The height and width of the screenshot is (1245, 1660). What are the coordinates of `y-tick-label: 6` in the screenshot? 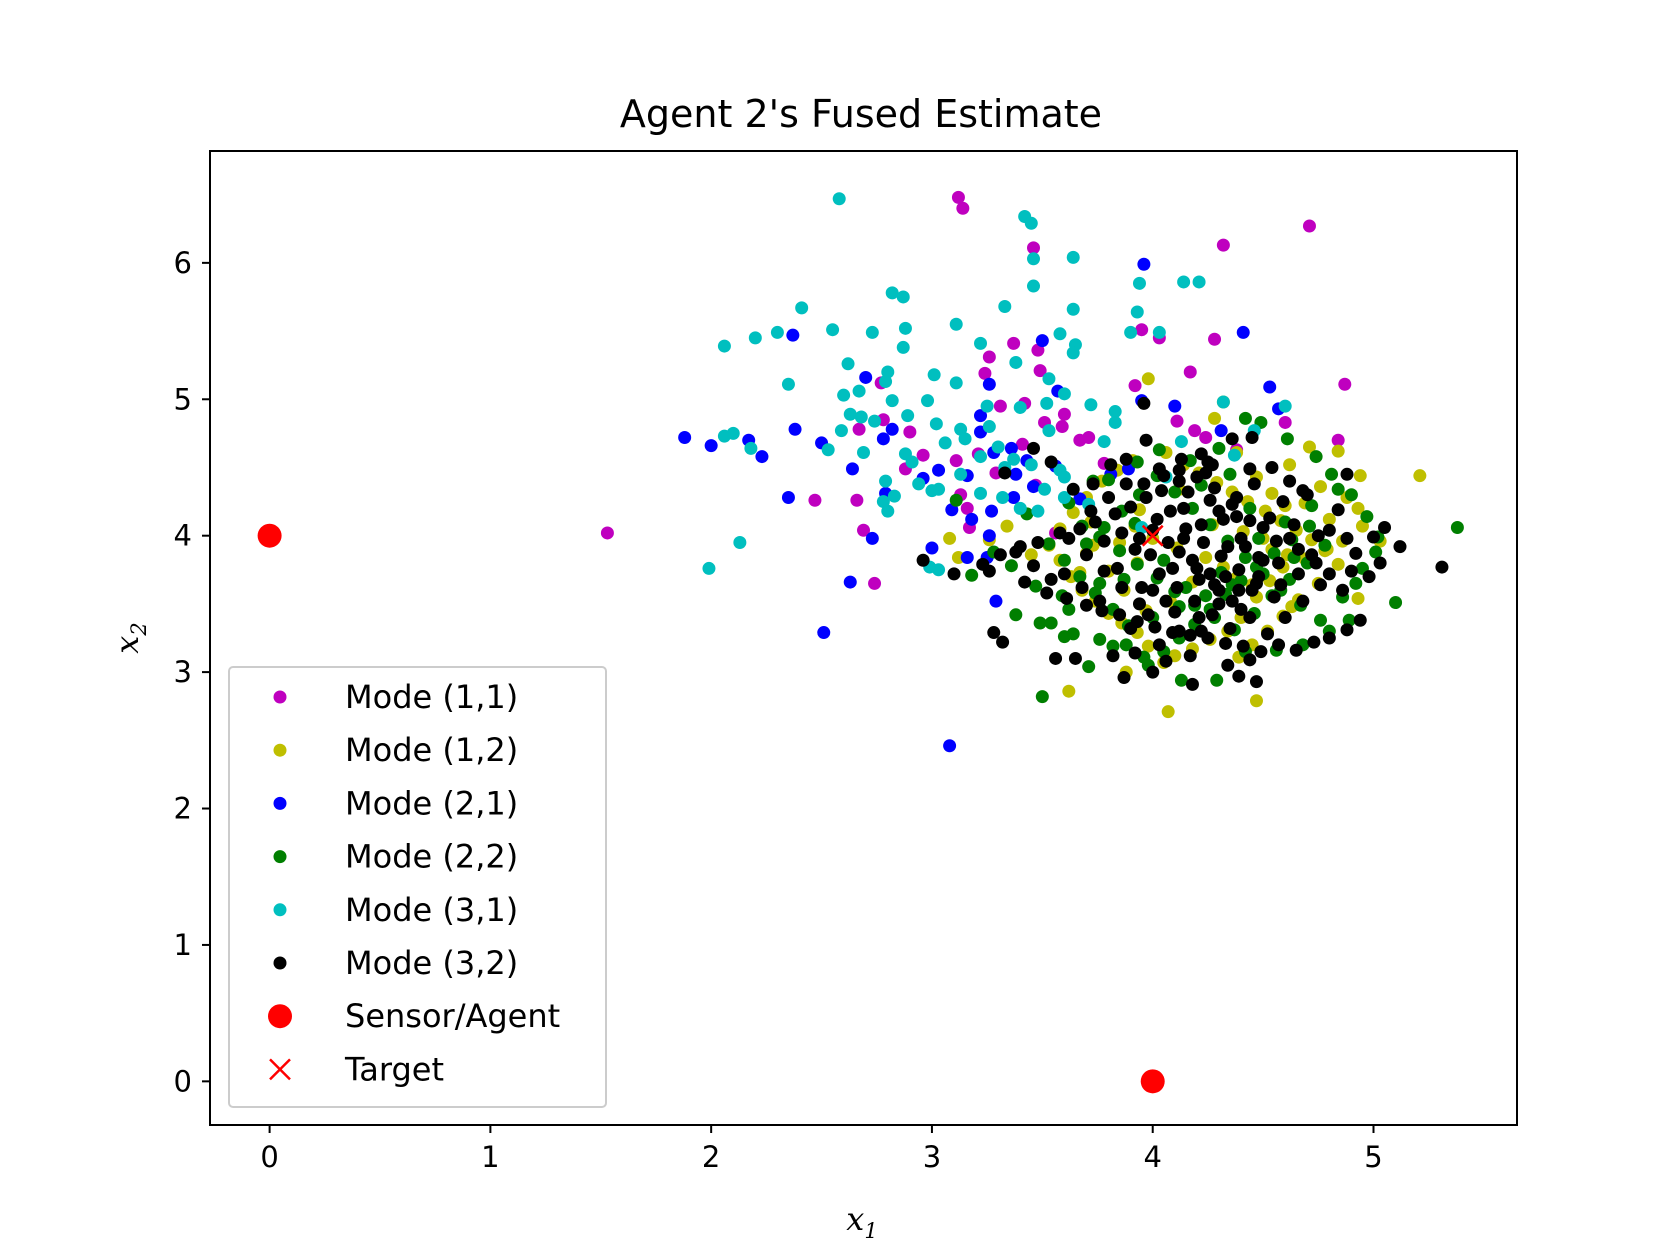 It's located at (183, 263).